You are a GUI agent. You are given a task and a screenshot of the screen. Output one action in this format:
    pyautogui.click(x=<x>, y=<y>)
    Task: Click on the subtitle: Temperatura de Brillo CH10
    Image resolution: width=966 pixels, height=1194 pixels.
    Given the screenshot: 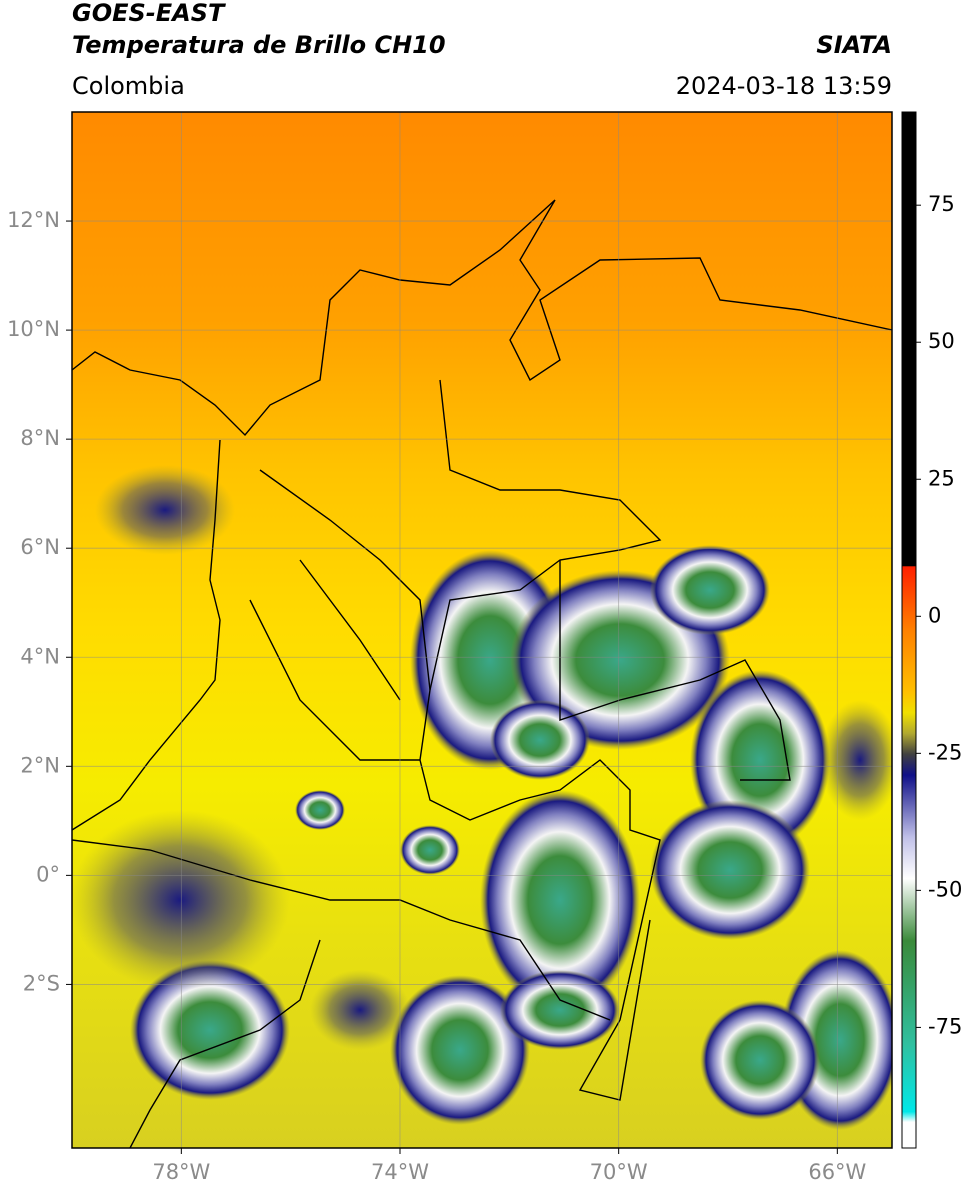 What is the action you would take?
    pyautogui.click(x=259, y=45)
    